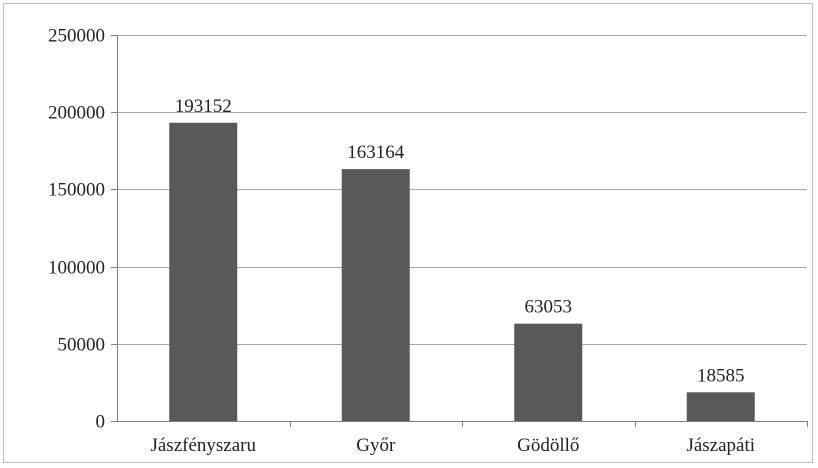 This screenshot has height=468, width=818. What do you see at coordinates (203, 106) in the screenshot?
I see `bar-value-label: 193152` at bounding box center [203, 106].